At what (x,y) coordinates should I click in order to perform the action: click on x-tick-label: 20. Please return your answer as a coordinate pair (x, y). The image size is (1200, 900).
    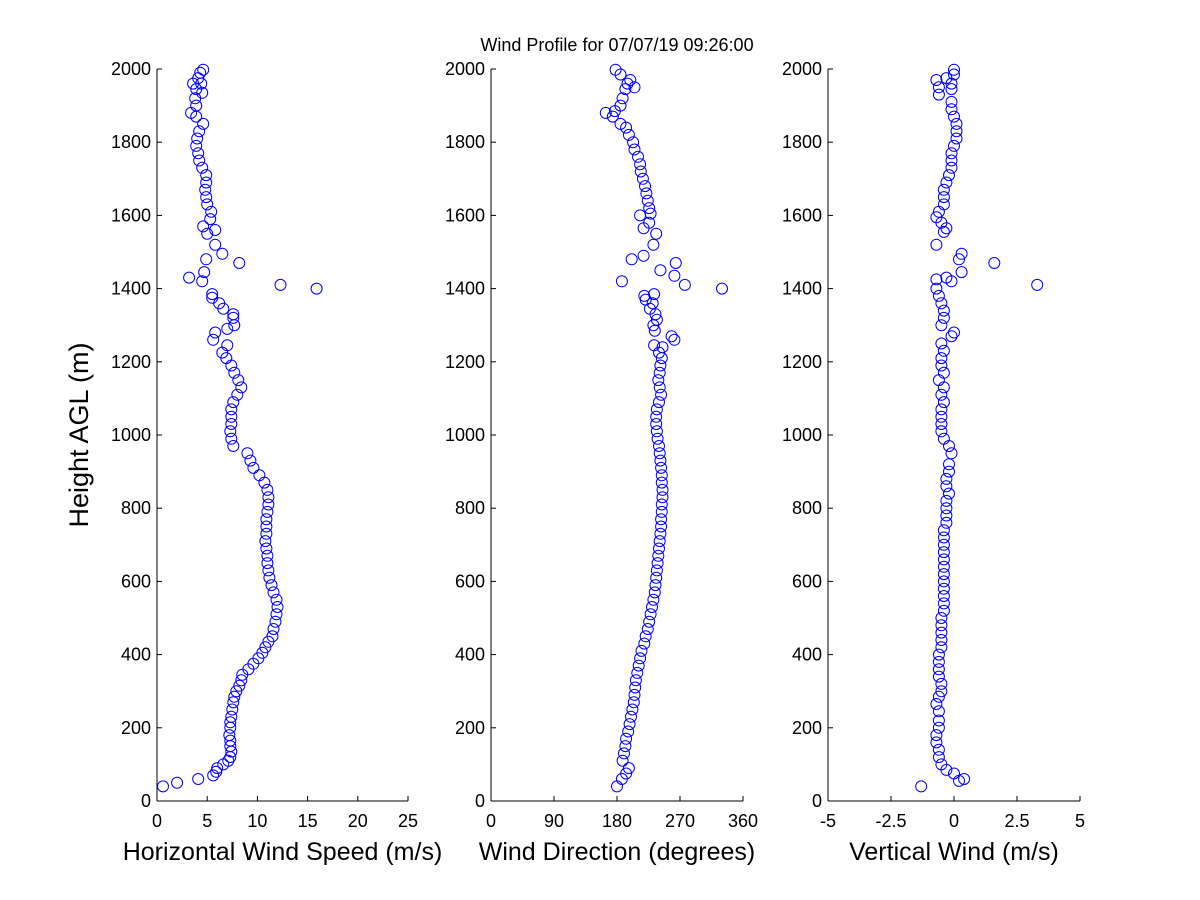
    Looking at the image, I should click on (358, 821).